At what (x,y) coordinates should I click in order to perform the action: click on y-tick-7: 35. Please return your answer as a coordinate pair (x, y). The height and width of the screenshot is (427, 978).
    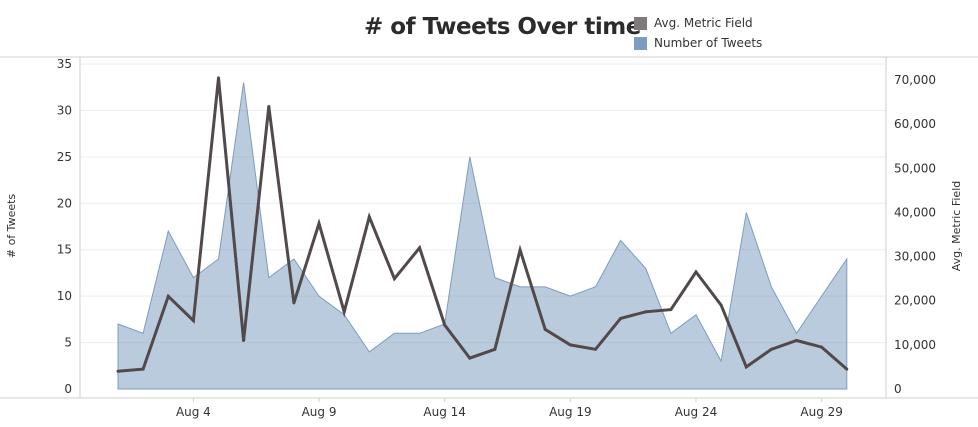
    Looking at the image, I should click on (64, 64).